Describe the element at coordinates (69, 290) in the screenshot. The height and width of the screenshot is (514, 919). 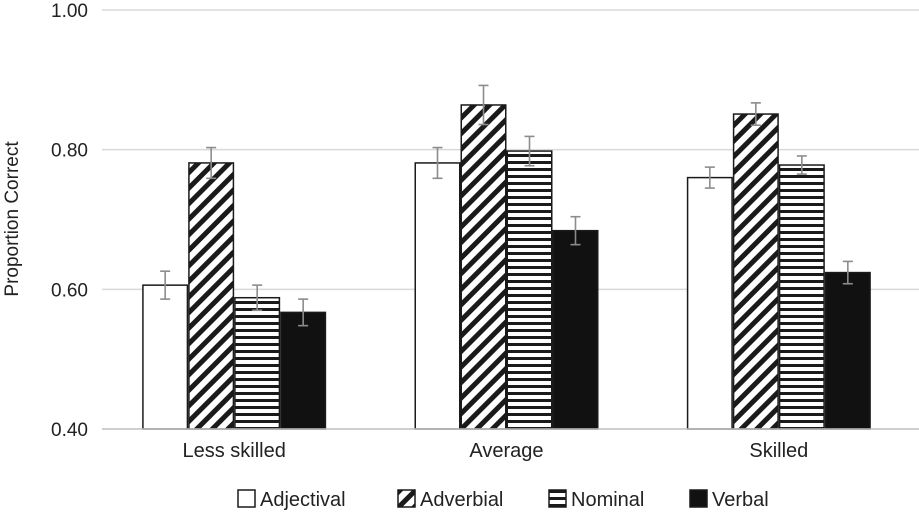
I see `y-tick-label: 0.60` at that location.